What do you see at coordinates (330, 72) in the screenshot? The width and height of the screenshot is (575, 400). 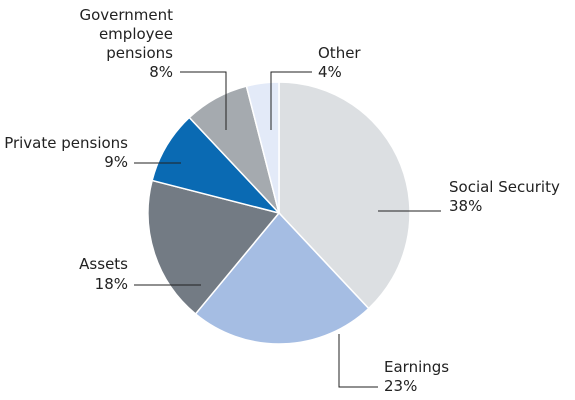 I see `slice-pct-other: 4%` at bounding box center [330, 72].